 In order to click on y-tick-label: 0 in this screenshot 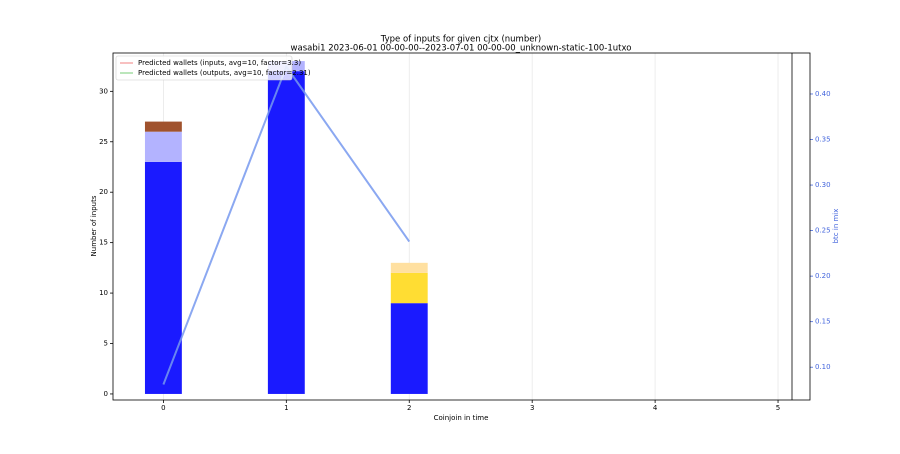, I will do `click(106, 394)`.